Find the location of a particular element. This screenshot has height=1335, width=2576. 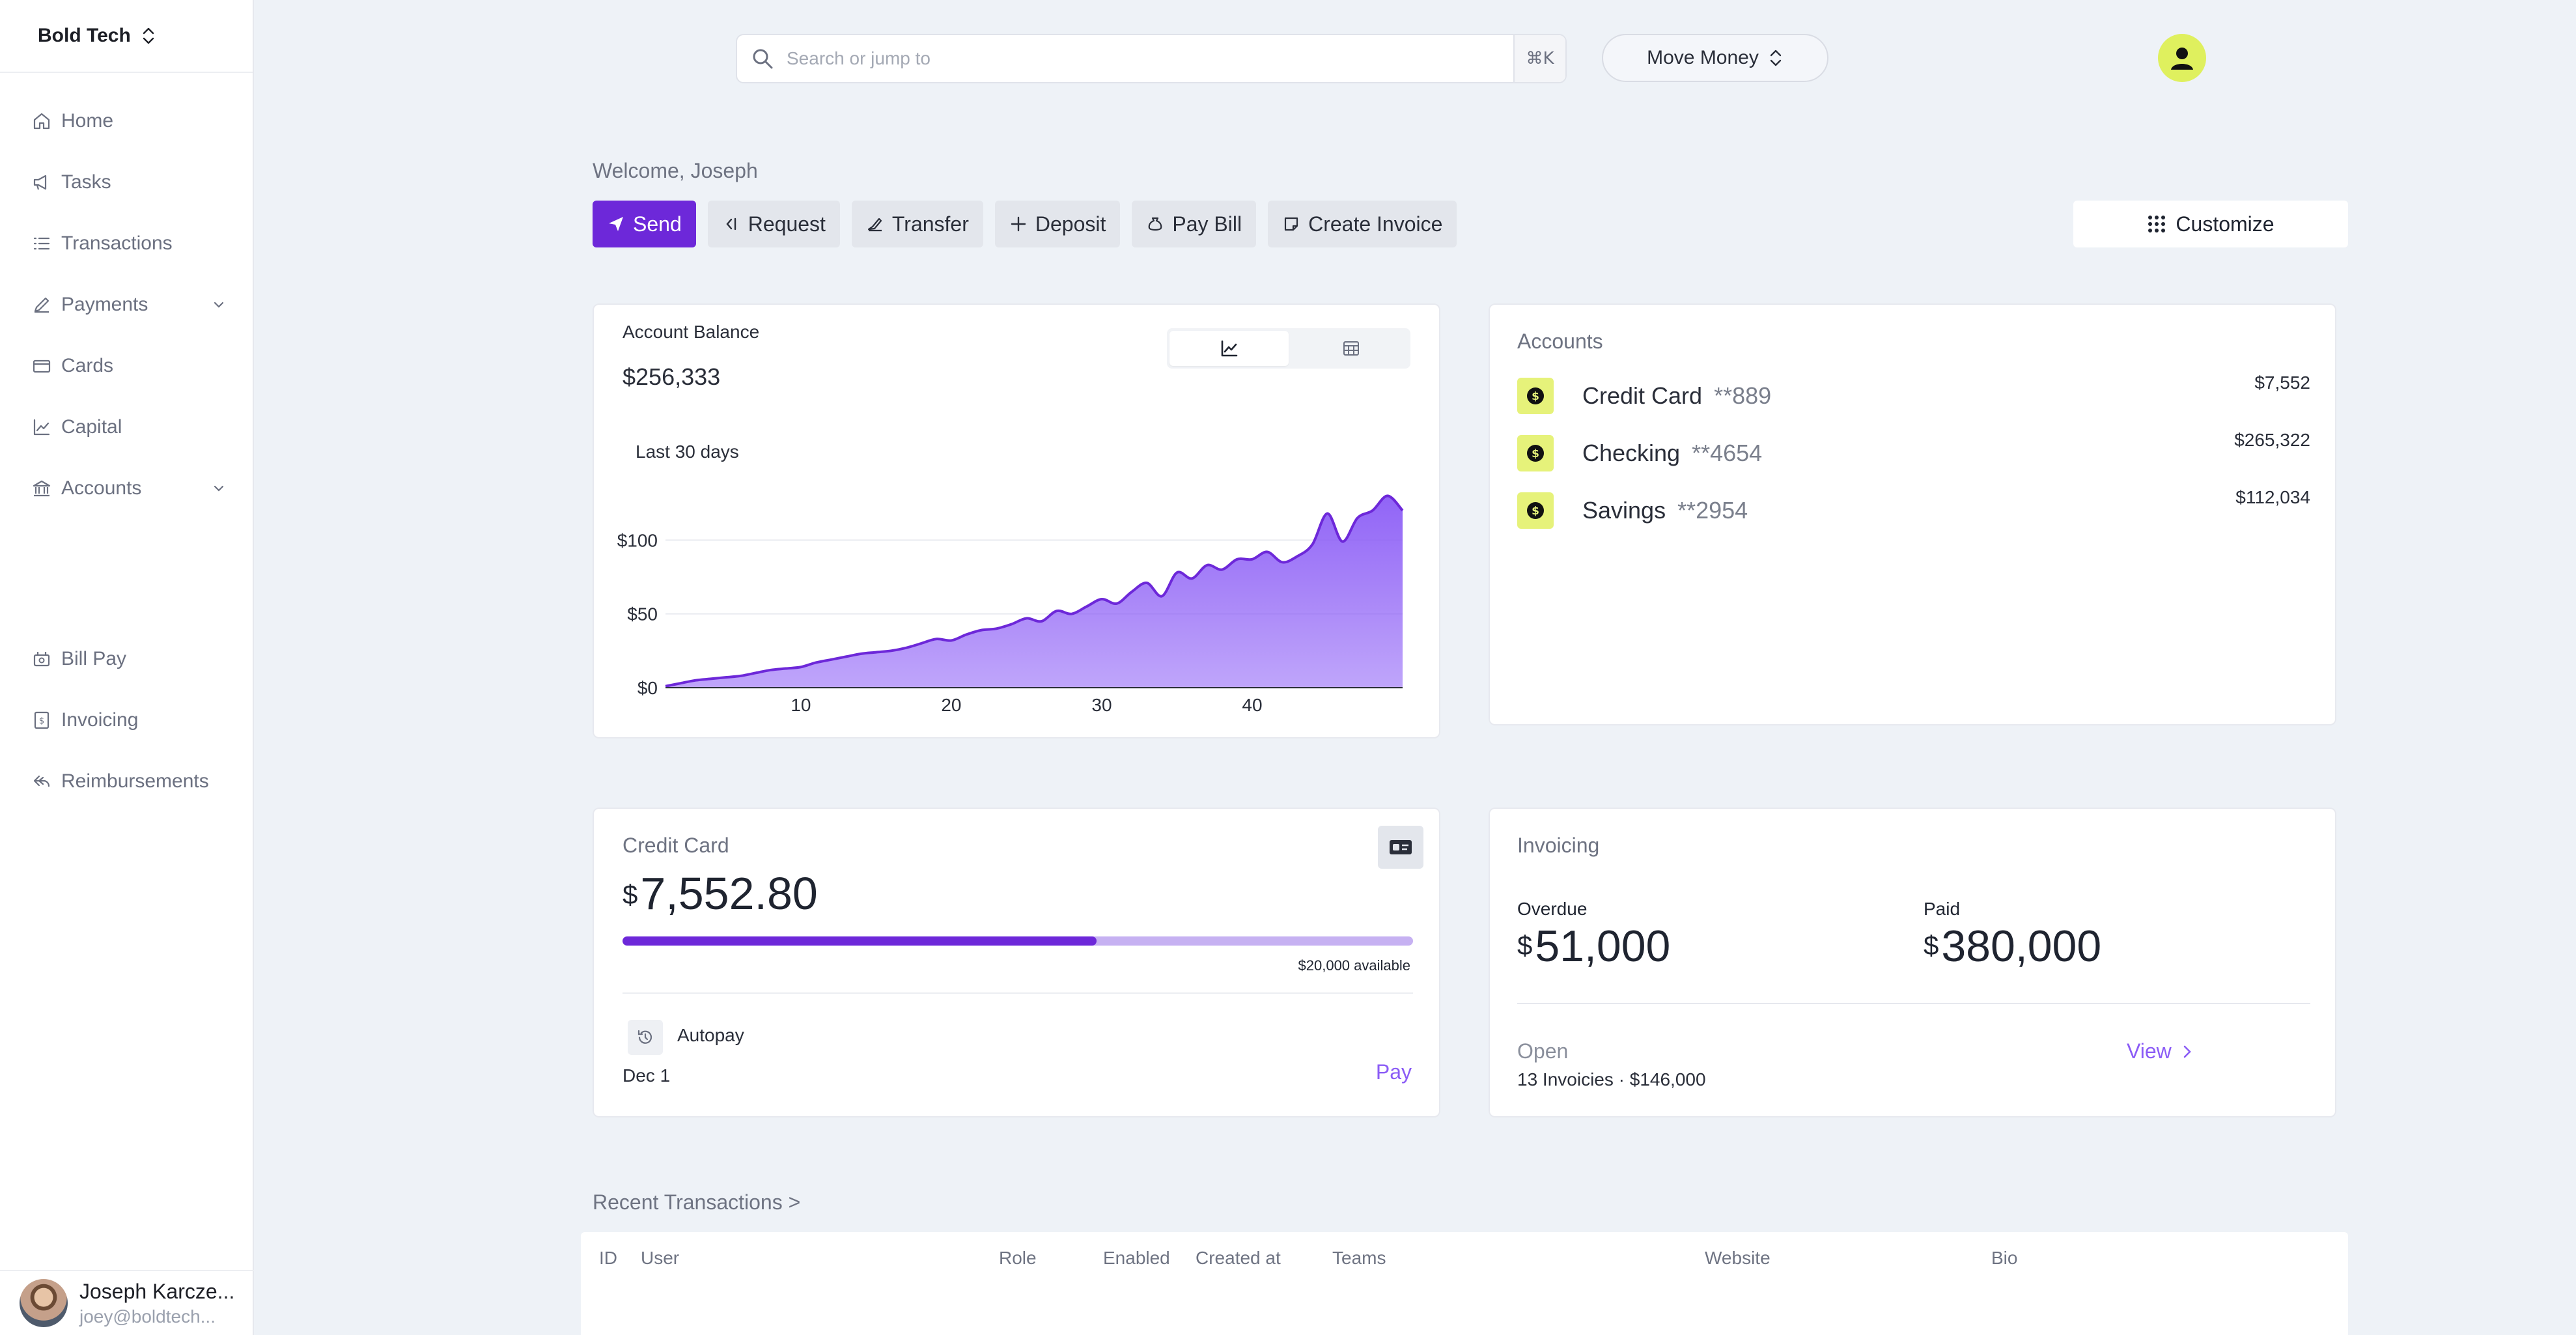

invoice-icon: $ is located at coordinates (42, 720).